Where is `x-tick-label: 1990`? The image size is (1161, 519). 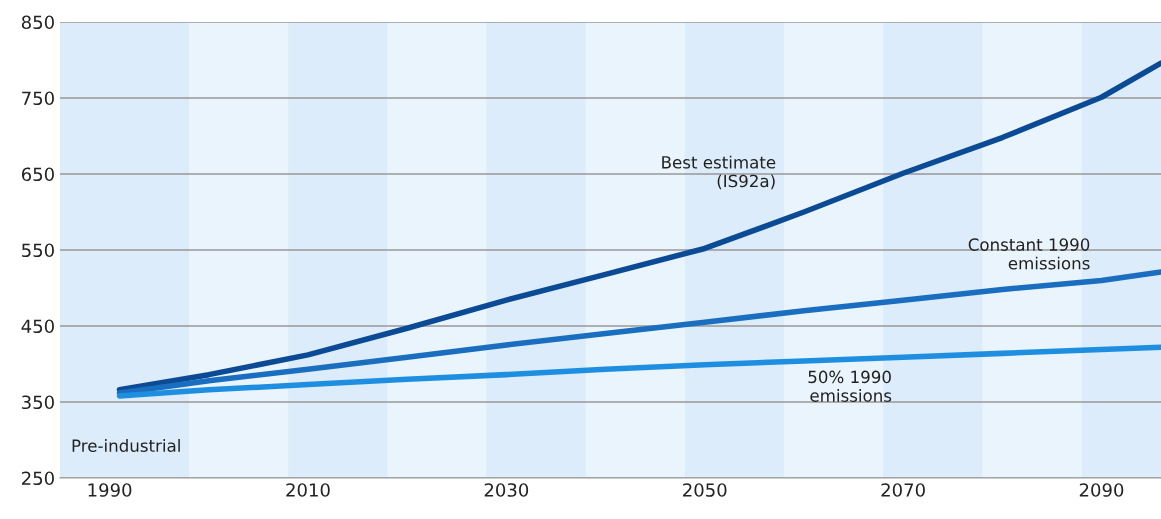
x-tick-label: 1990 is located at coordinates (110, 490).